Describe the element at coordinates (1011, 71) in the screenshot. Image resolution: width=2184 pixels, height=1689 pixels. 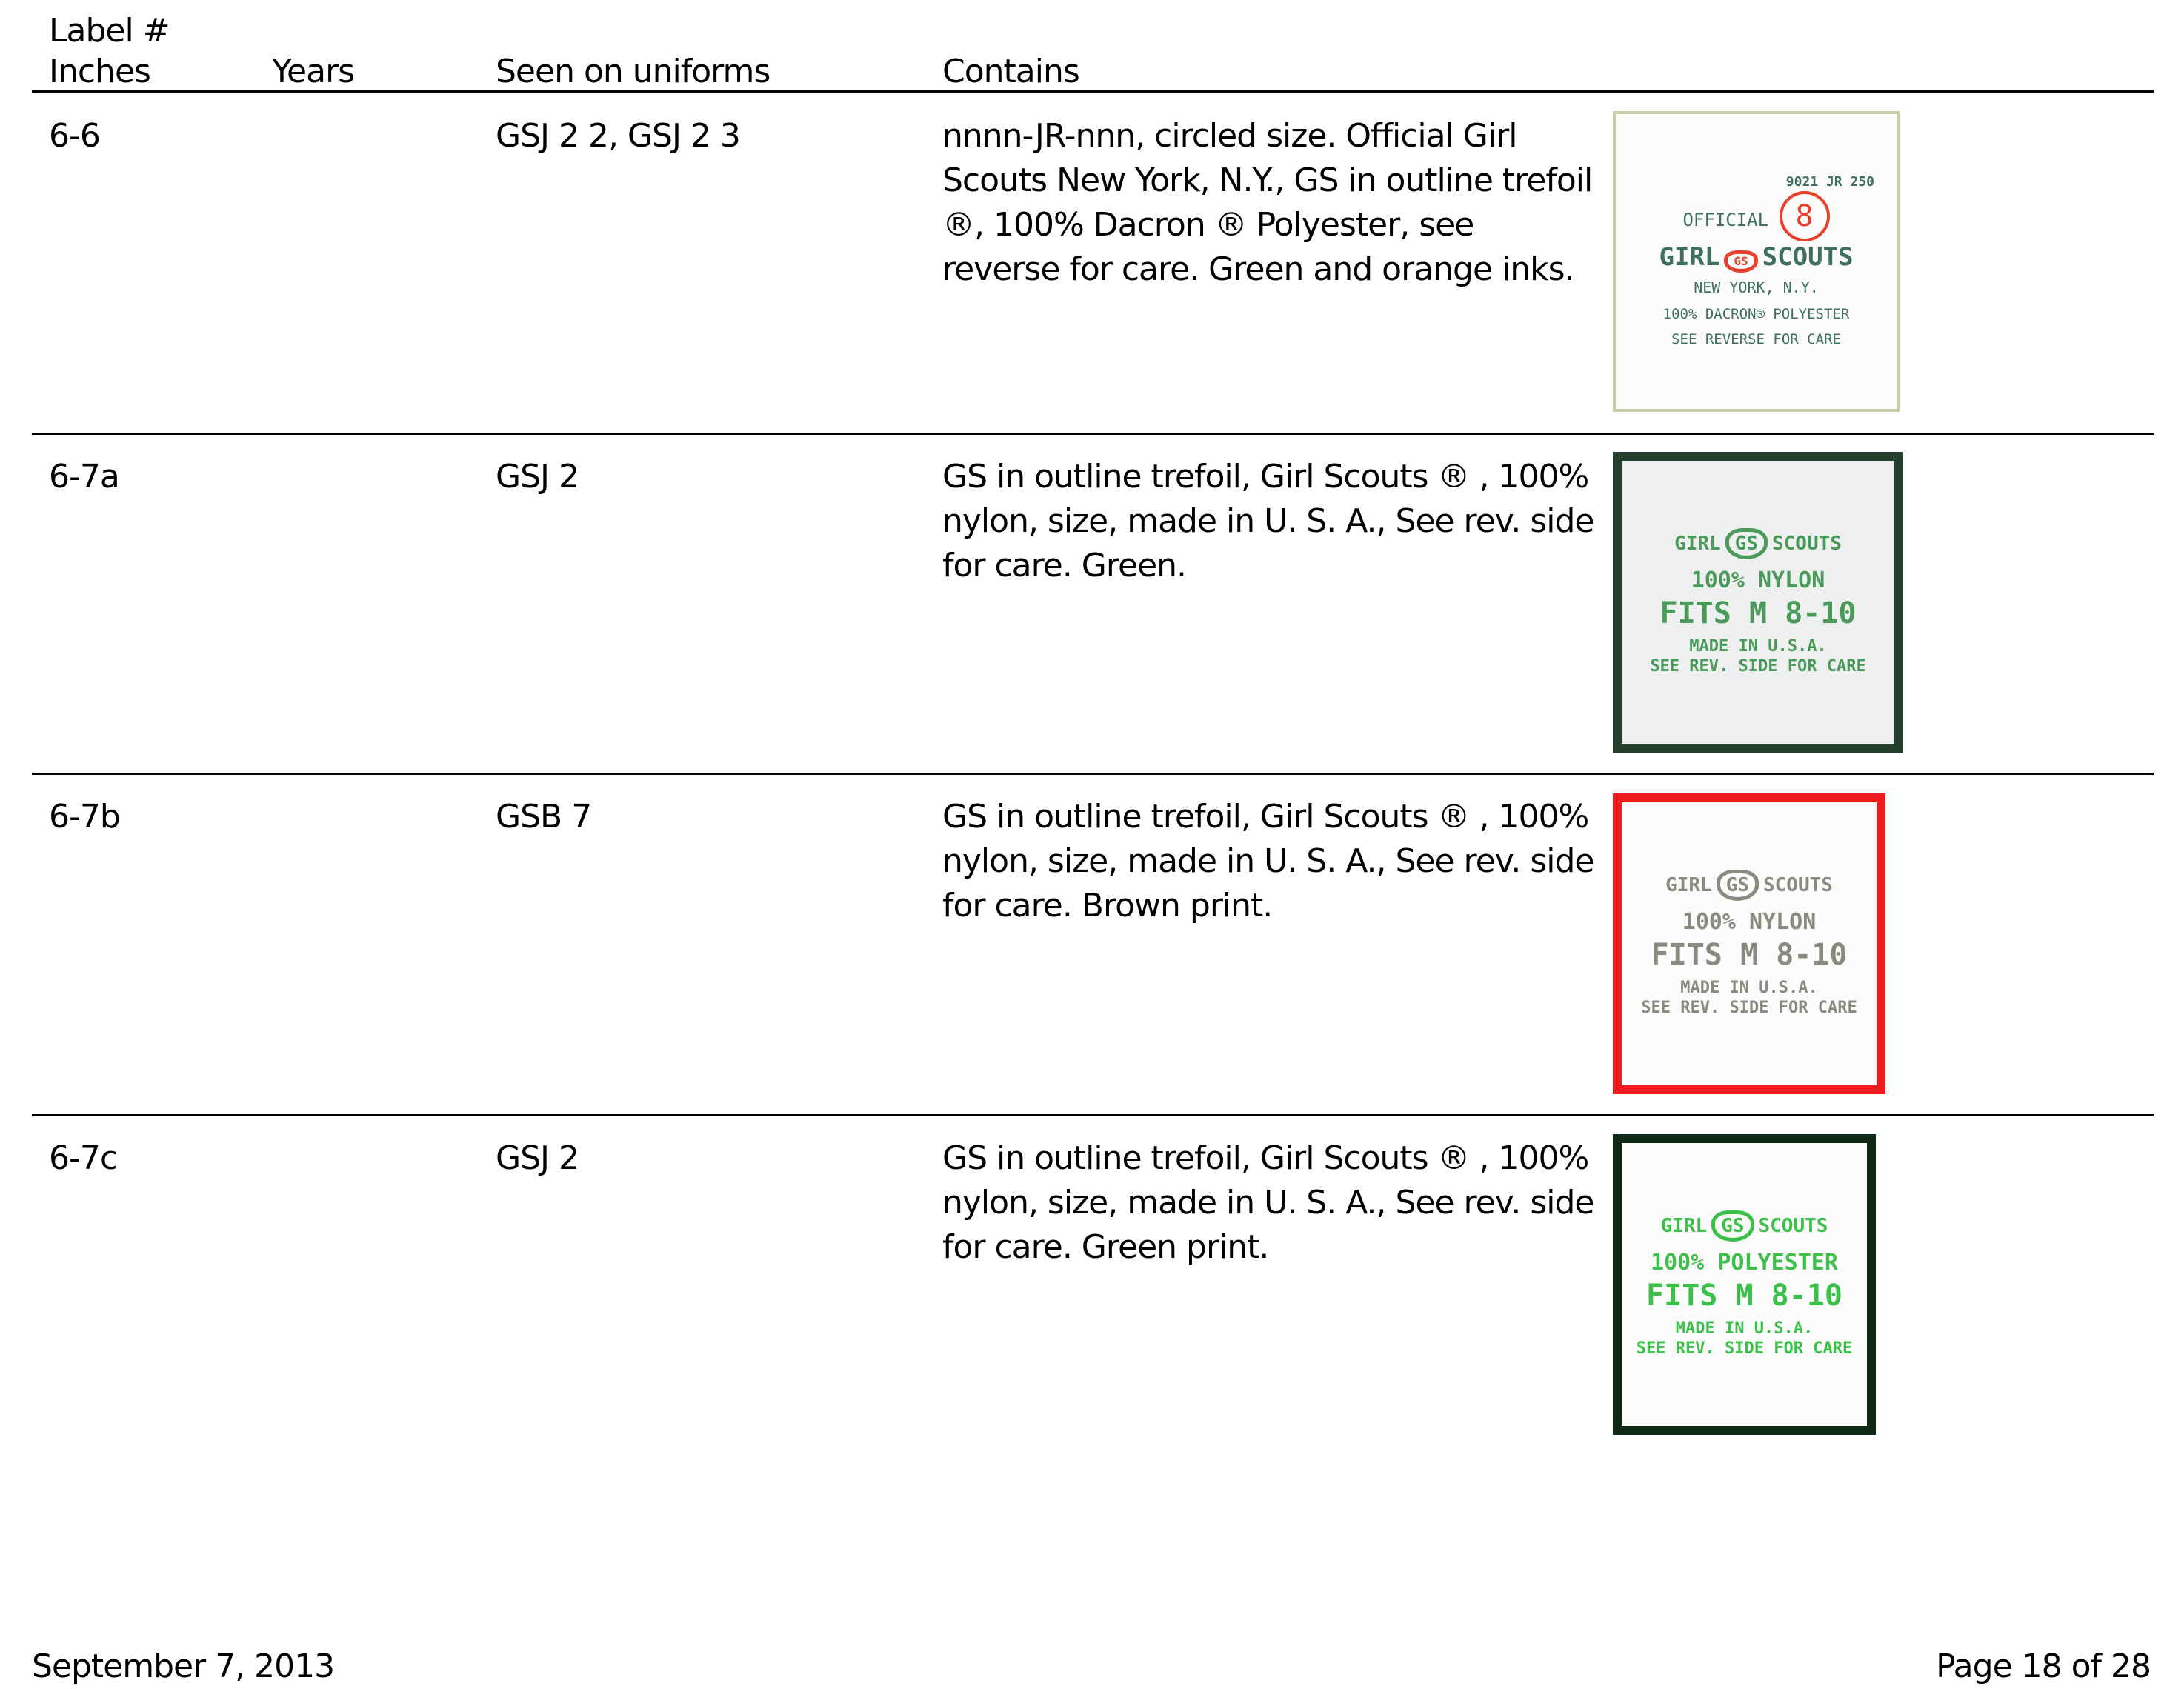
I see `header-contains: Contains` at that location.